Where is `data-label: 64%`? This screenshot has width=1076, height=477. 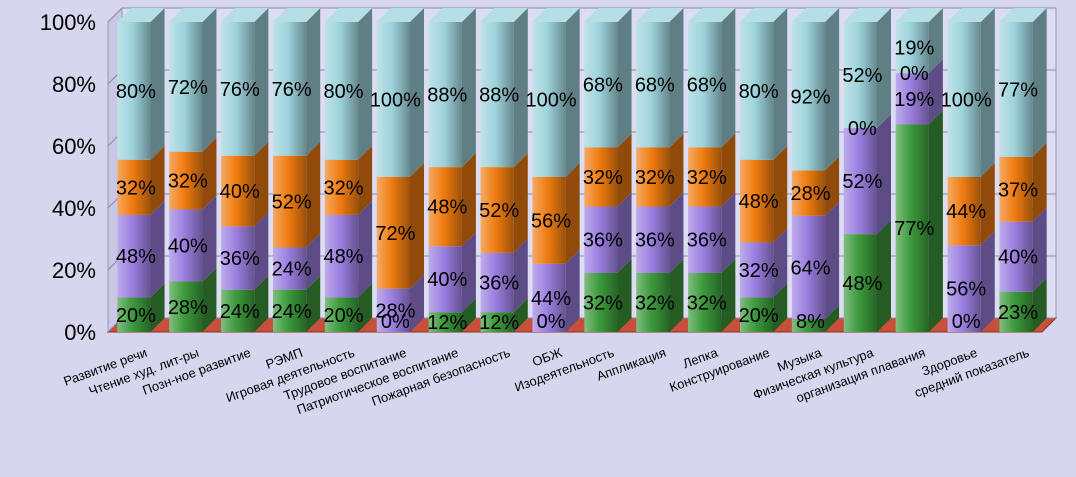
data-label: 64% is located at coordinates (810, 268).